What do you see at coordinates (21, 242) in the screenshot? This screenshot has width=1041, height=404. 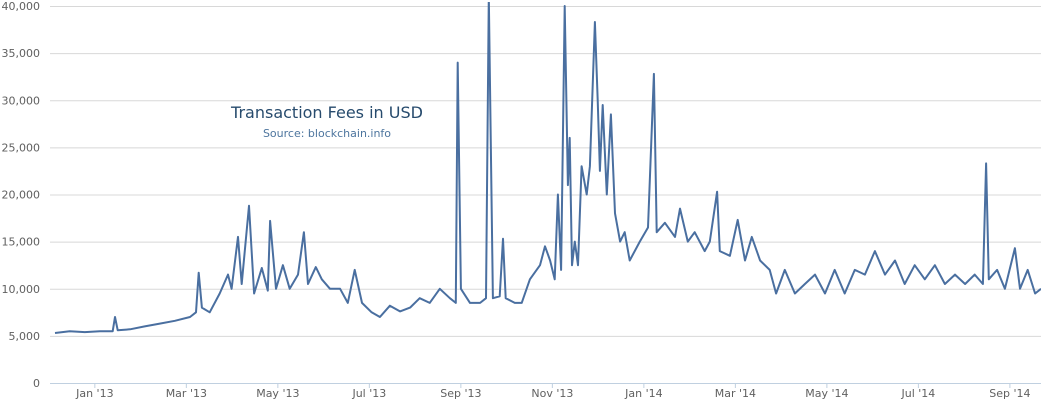 I see `y-tick-label: 15,000` at bounding box center [21, 242].